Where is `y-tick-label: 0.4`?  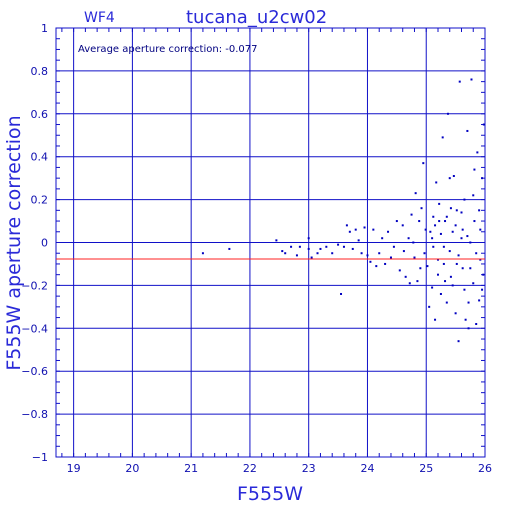
y-tick-label: 0.4 is located at coordinates (40, 157).